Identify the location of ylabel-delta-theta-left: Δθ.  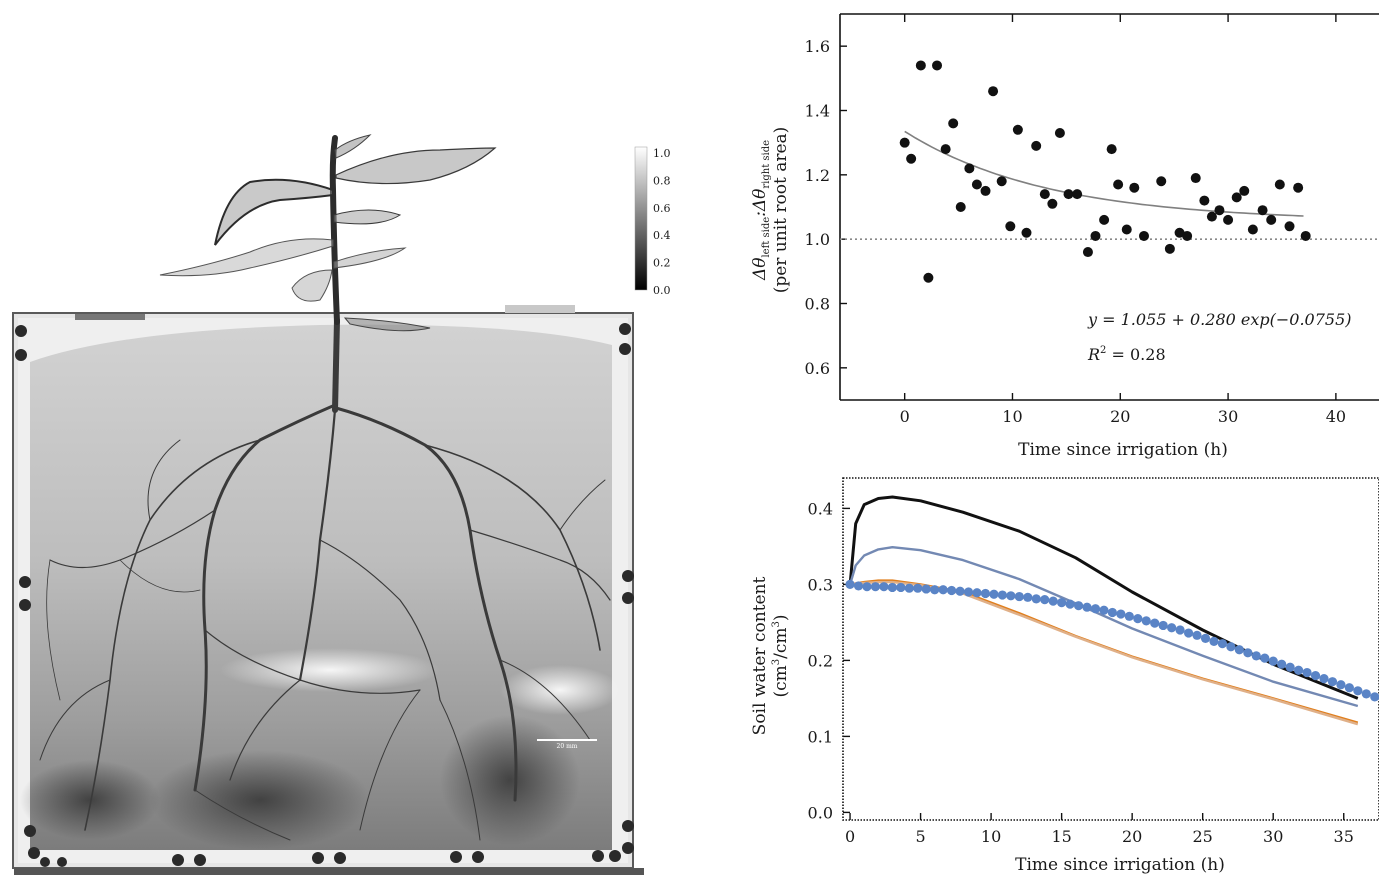
(760, 270).